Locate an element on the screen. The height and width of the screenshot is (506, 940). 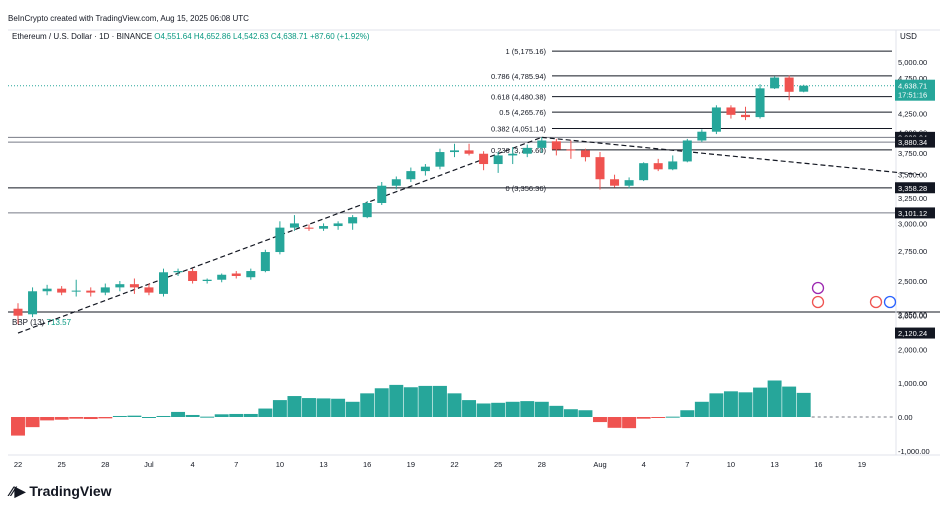
indicator-legend: BBP (13) 713.57 is located at coordinates (41, 322).